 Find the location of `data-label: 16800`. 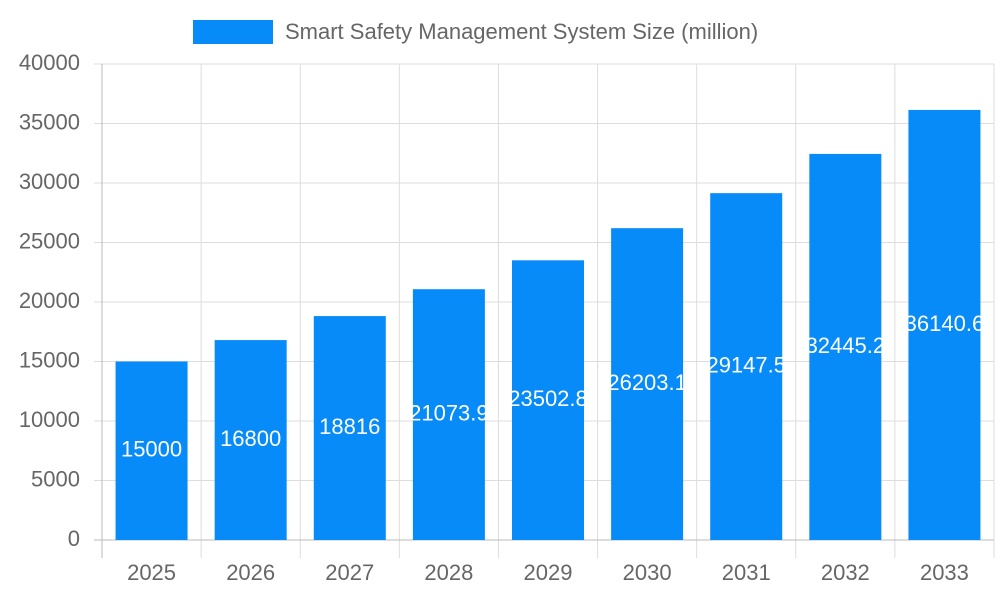

data-label: 16800 is located at coordinates (250, 438).